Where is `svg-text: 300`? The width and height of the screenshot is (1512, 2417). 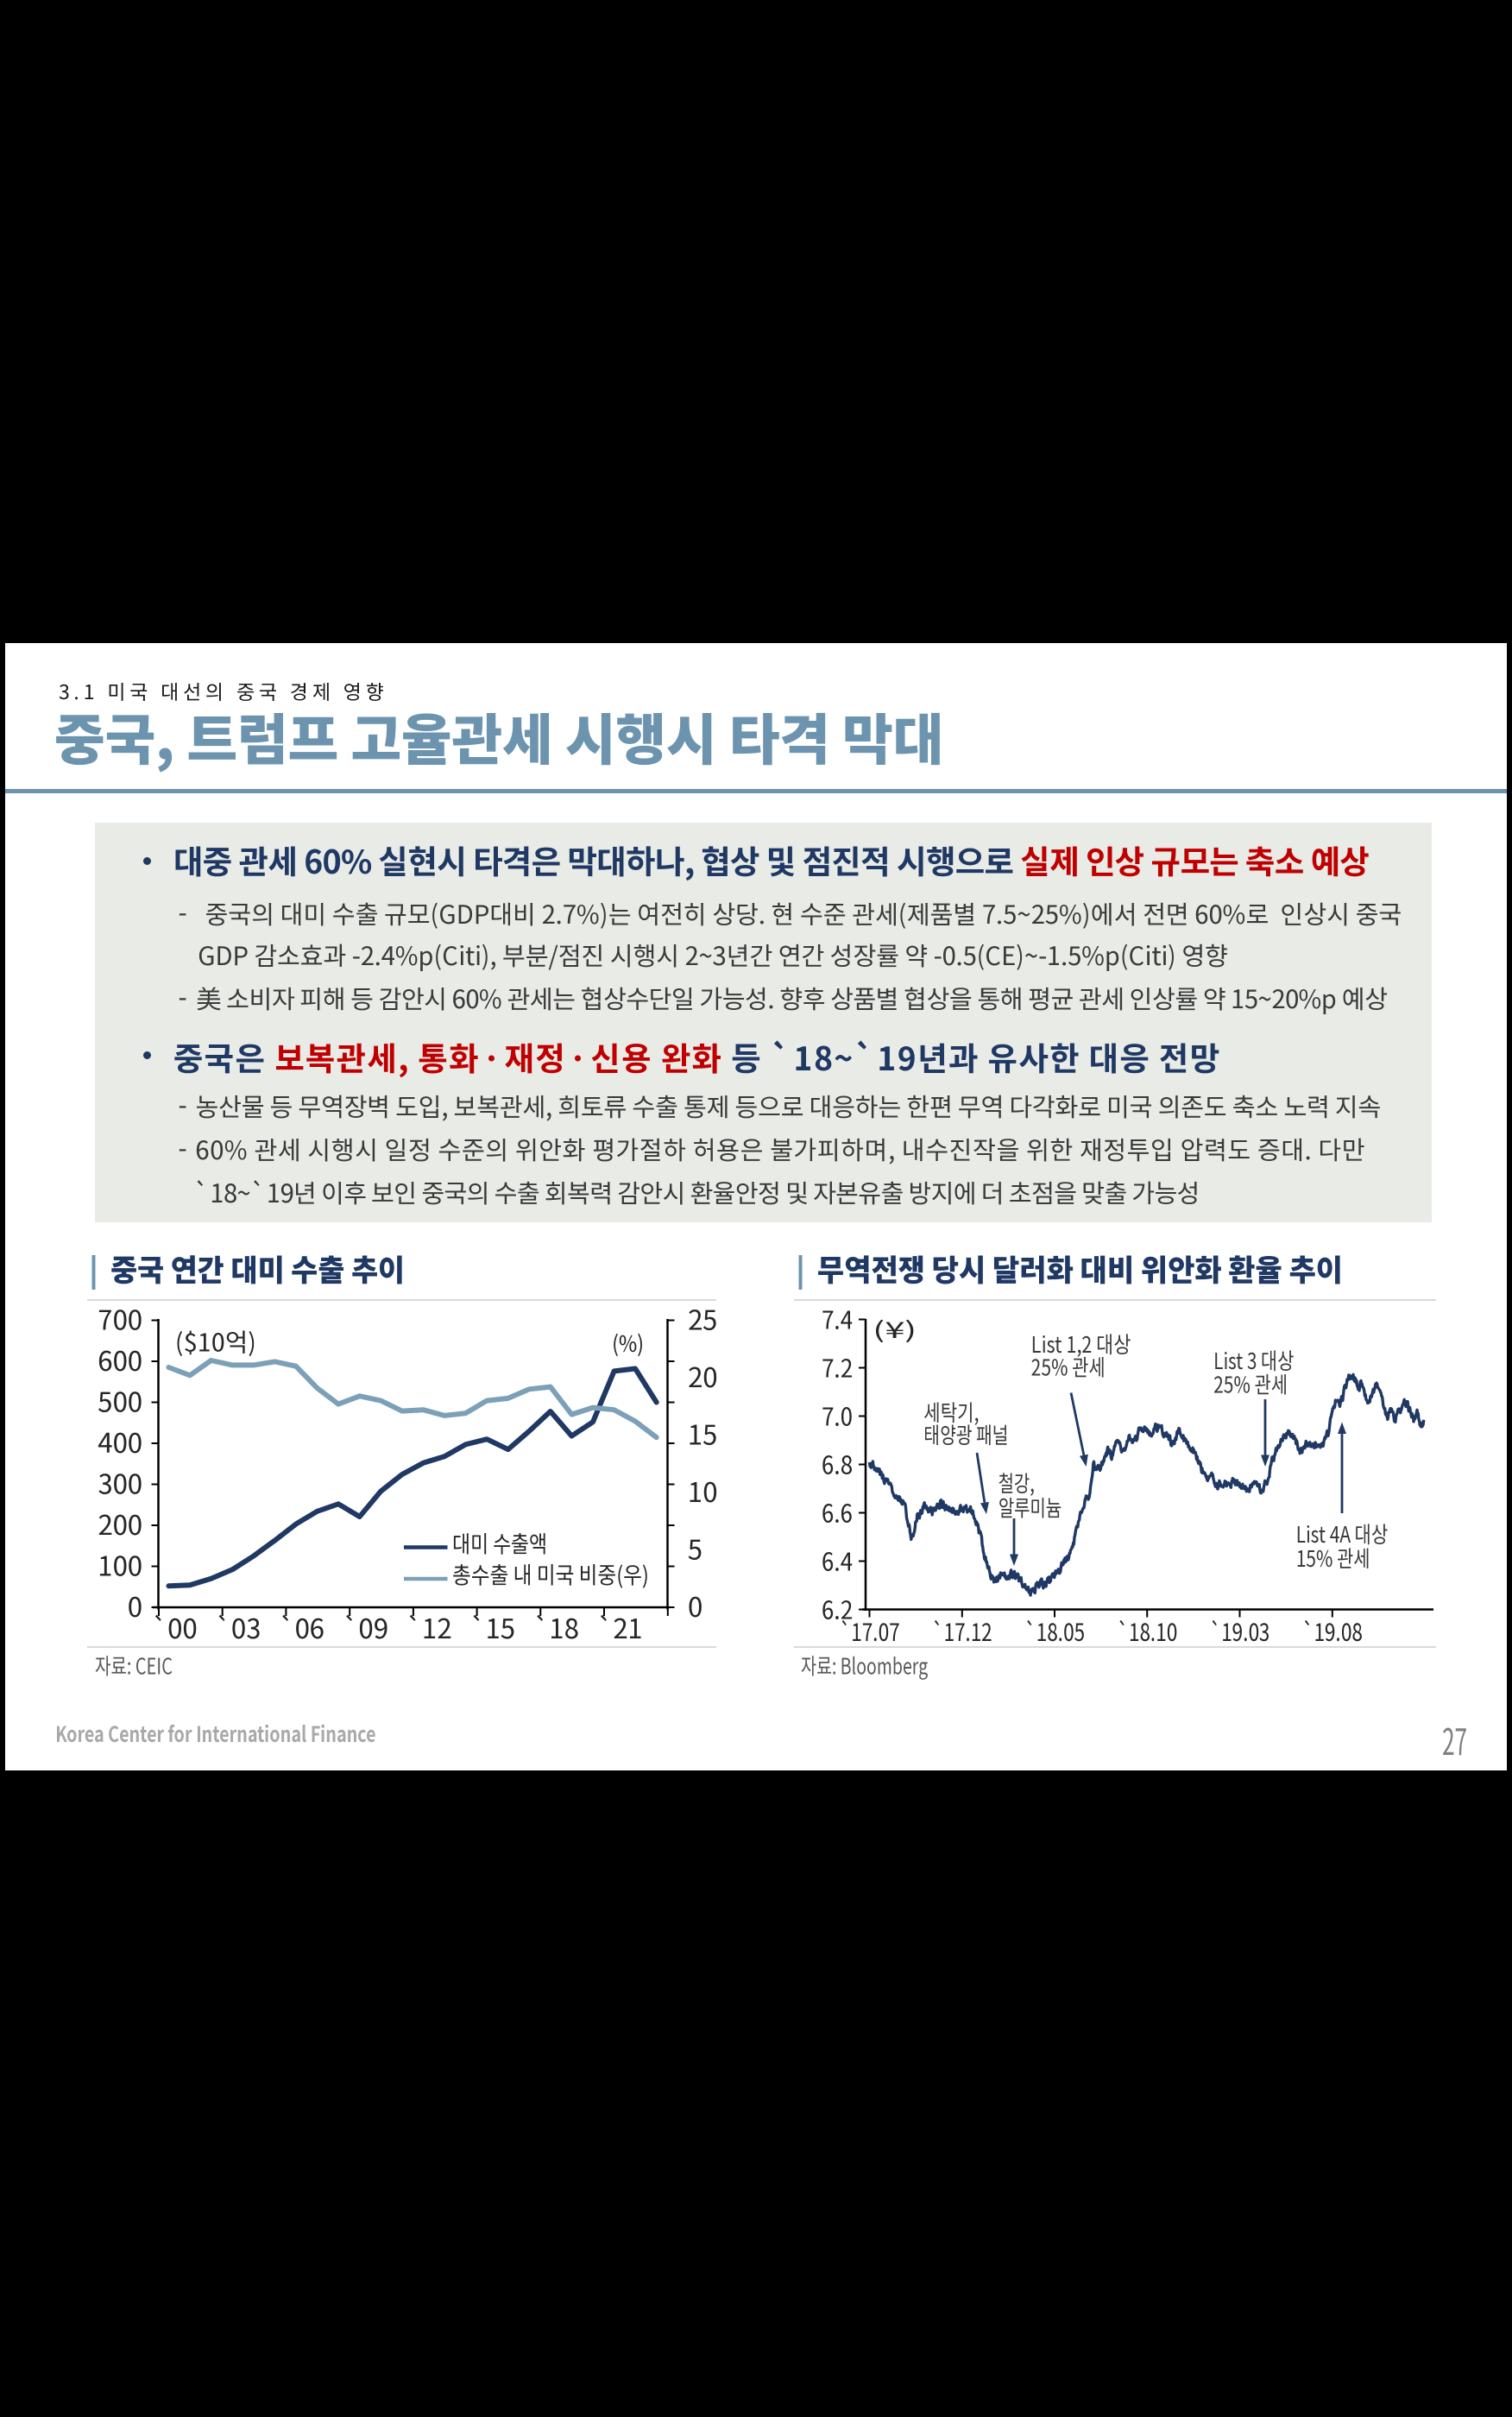
svg-text: 300 is located at coordinates (120, 1482).